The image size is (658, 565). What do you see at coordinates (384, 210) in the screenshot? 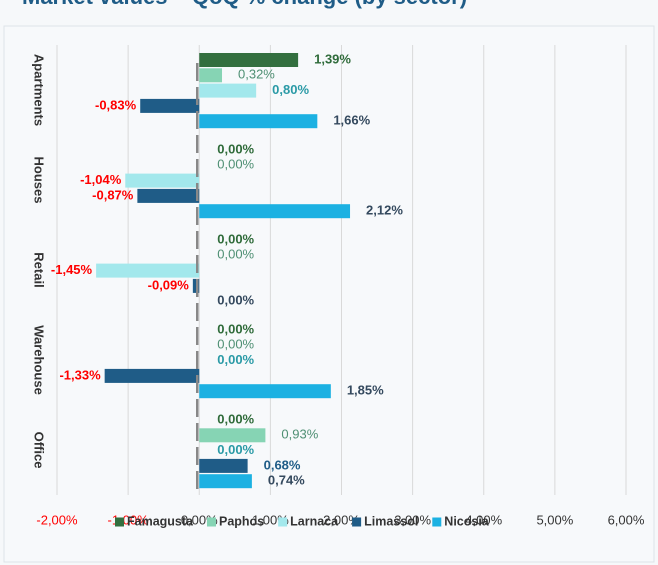
I see `data-label: 2,12%` at bounding box center [384, 210].